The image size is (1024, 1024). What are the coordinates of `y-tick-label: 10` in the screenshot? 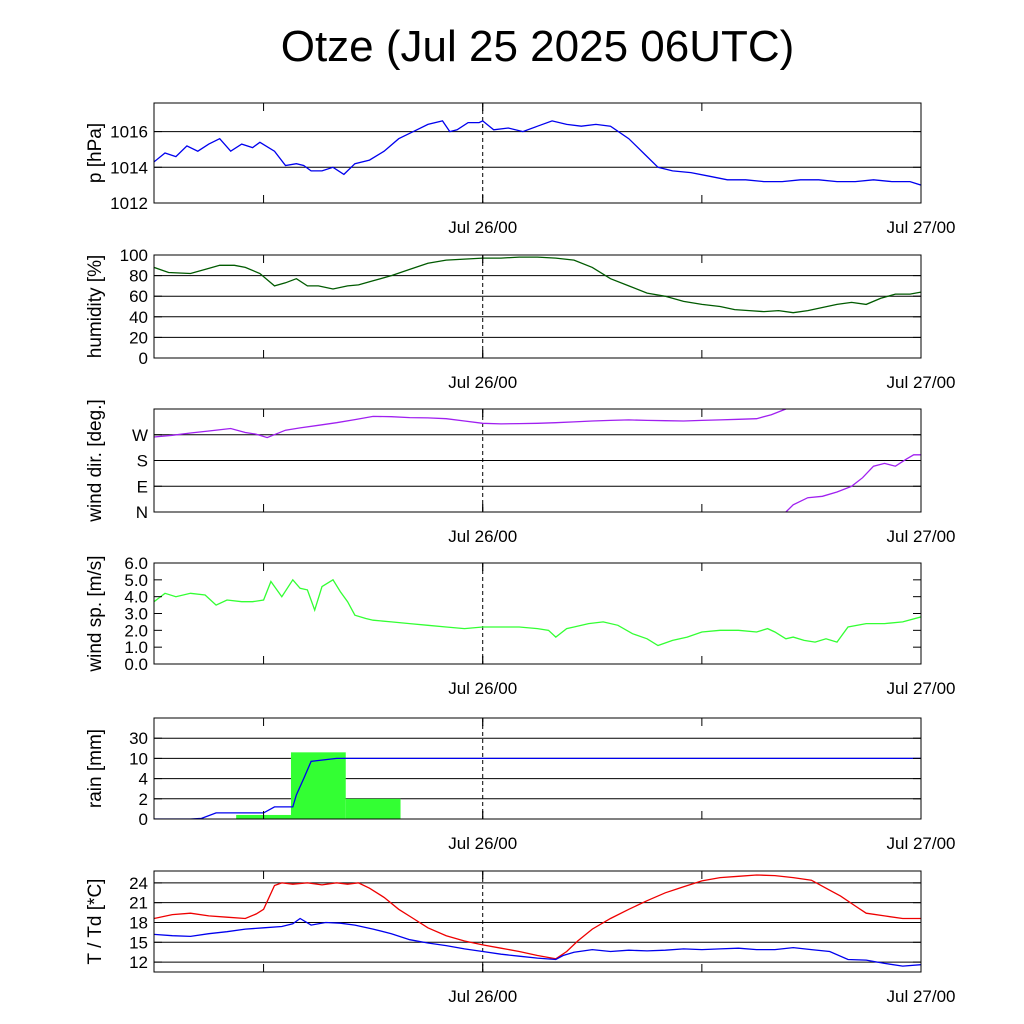 It's located at (138, 758).